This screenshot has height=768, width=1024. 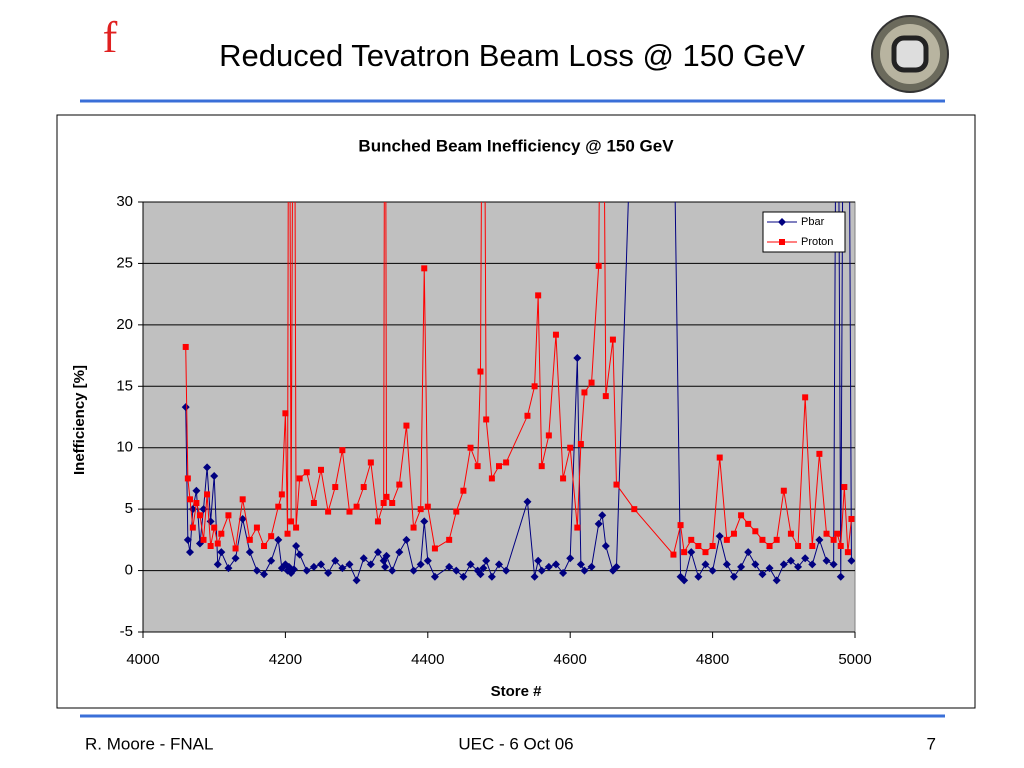 What do you see at coordinates (129, 508) in the screenshot?
I see `y-tick-label: 5` at bounding box center [129, 508].